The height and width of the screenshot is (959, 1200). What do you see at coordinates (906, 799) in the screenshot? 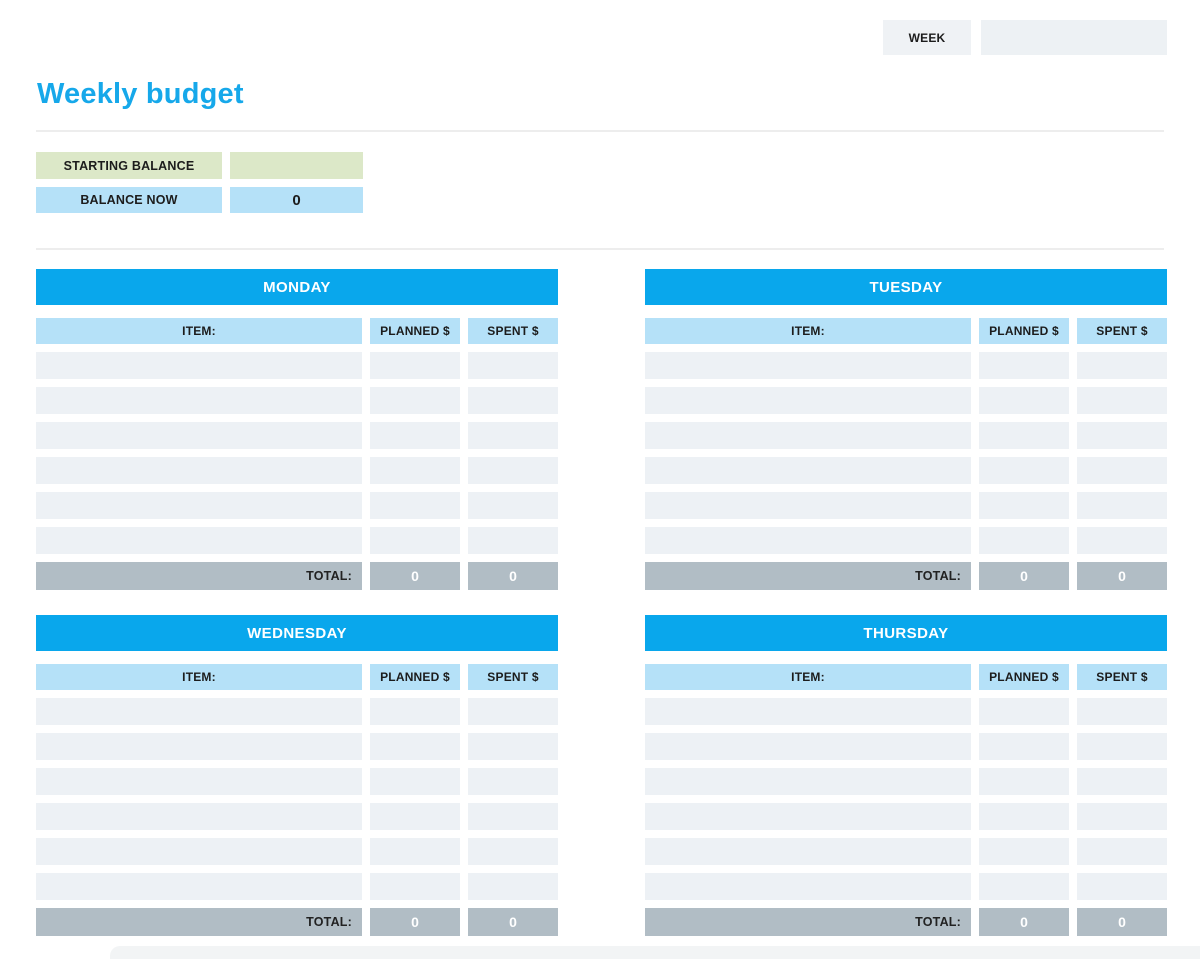
I see `table-body` at bounding box center [906, 799].